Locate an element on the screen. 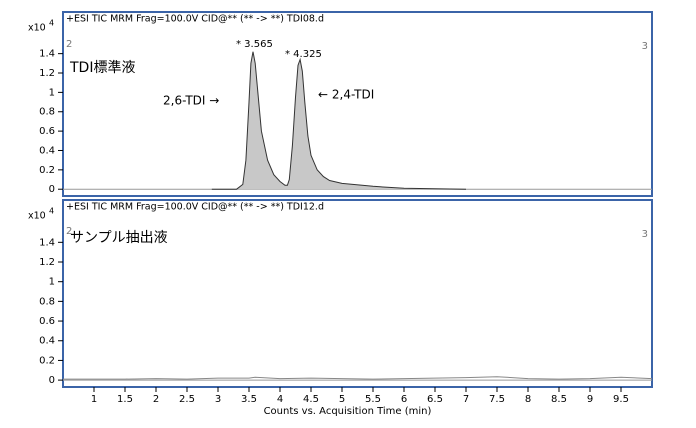  annotation: * 4.325 is located at coordinates (303, 54).